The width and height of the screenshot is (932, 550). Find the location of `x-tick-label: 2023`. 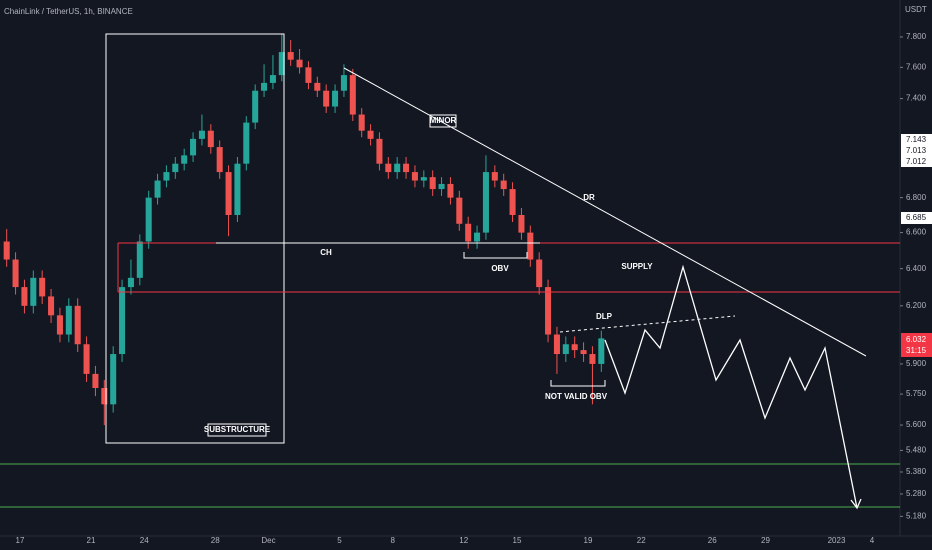

x-tick-label: 2023 is located at coordinates (837, 540).